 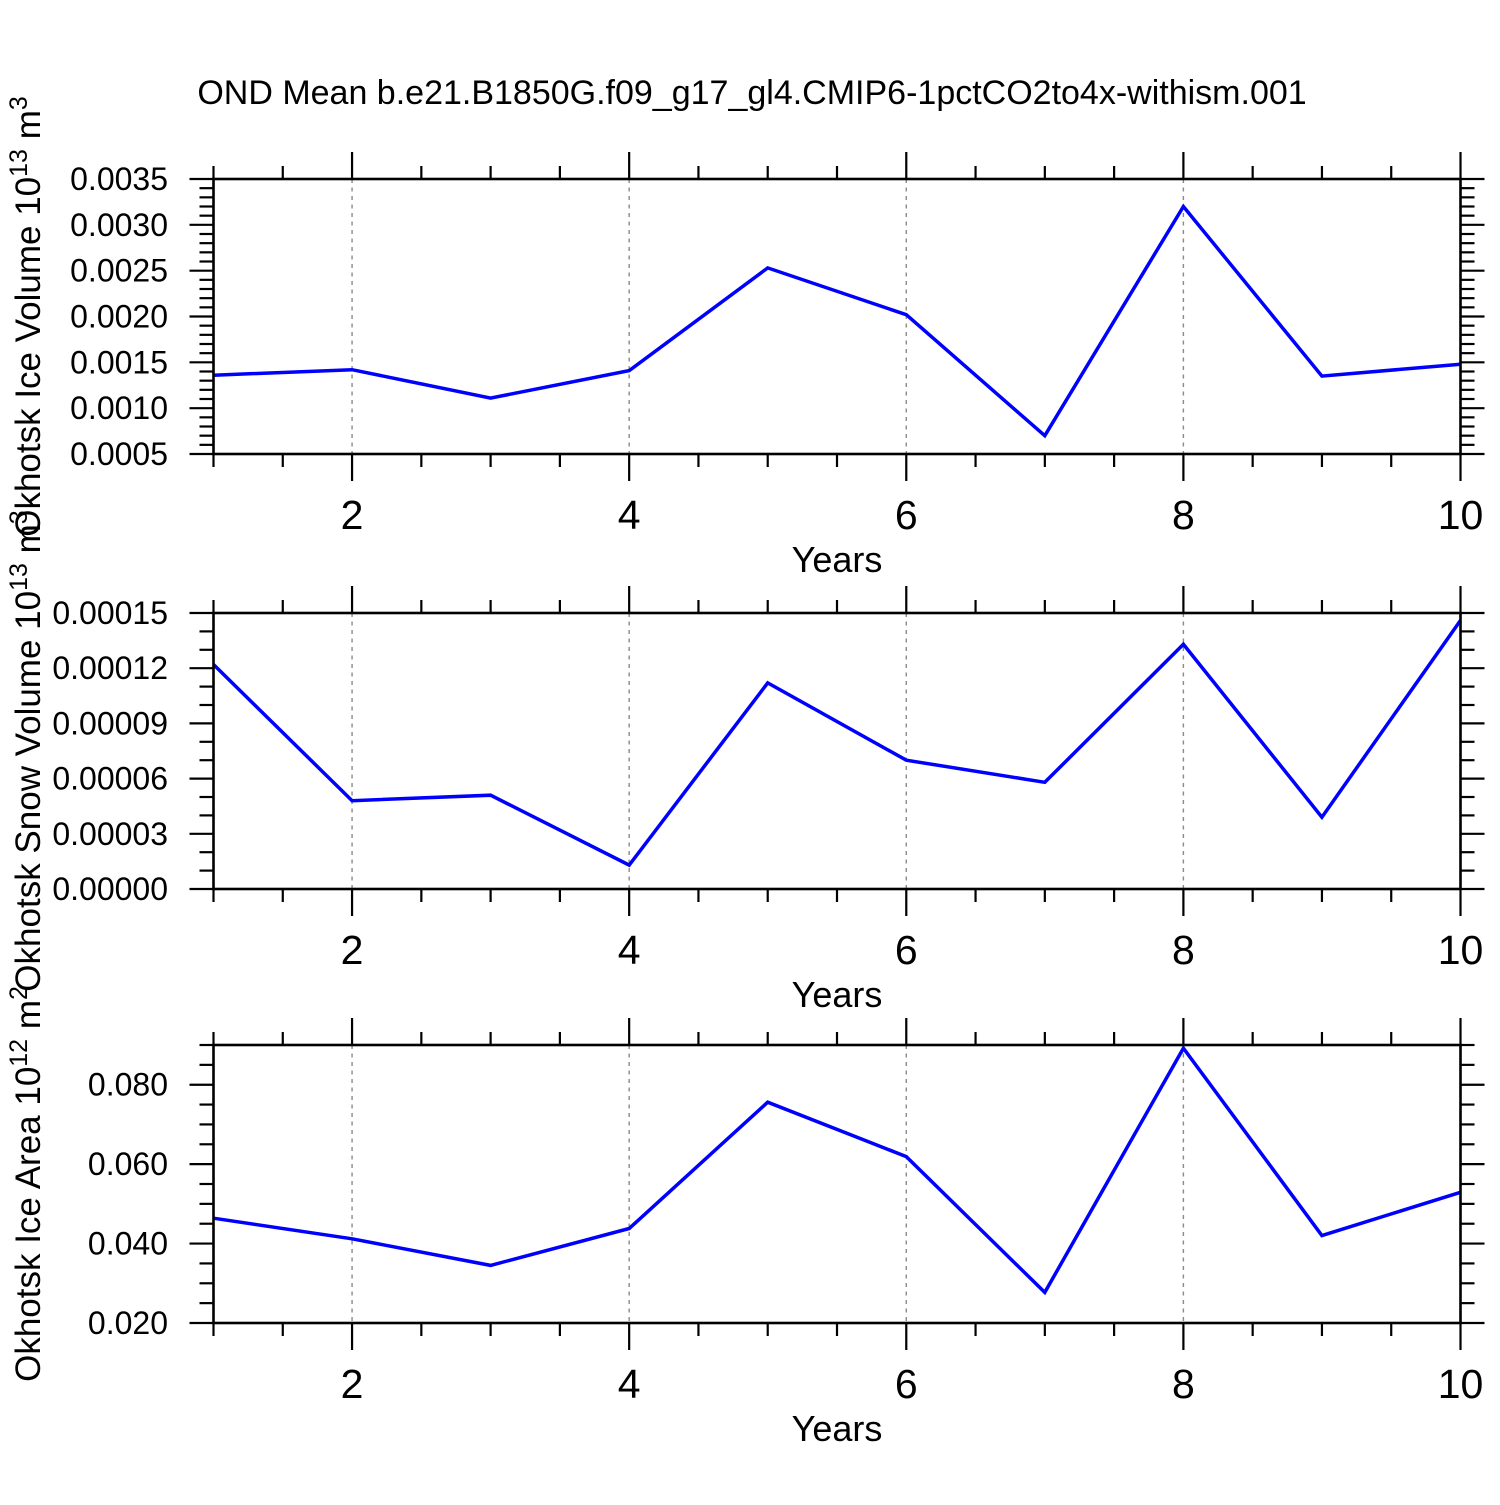 I want to click on y-tick-label: 0.040, so click(x=128, y=1244).